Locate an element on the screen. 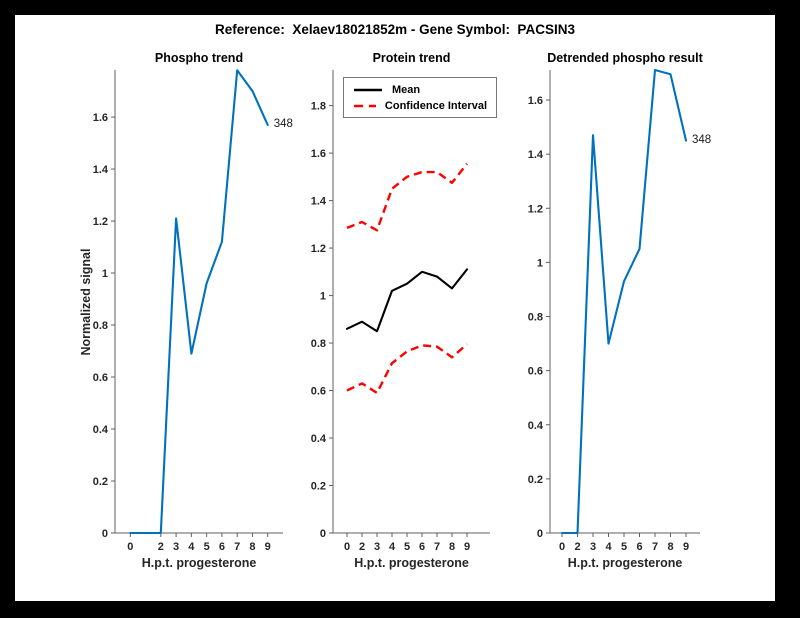  legend-entry-mean: Mean is located at coordinates (420, 90).